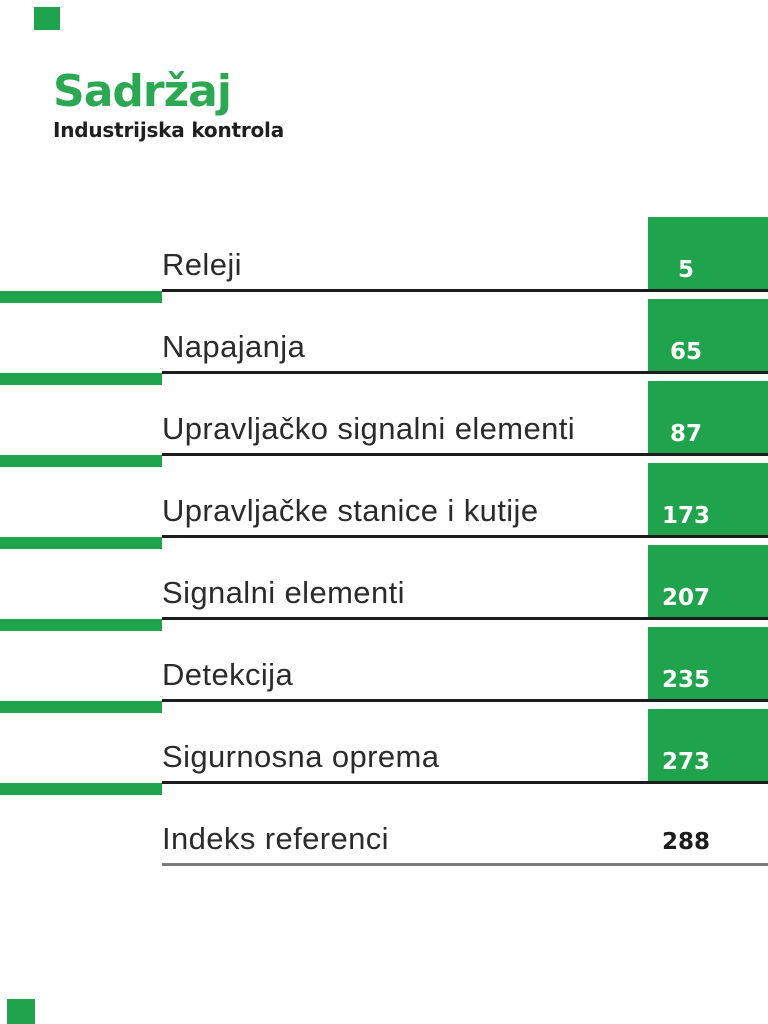  What do you see at coordinates (21, 1011) in the screenshot?
I see `corner-mark-bottom` at bounding box center [21, 1011].